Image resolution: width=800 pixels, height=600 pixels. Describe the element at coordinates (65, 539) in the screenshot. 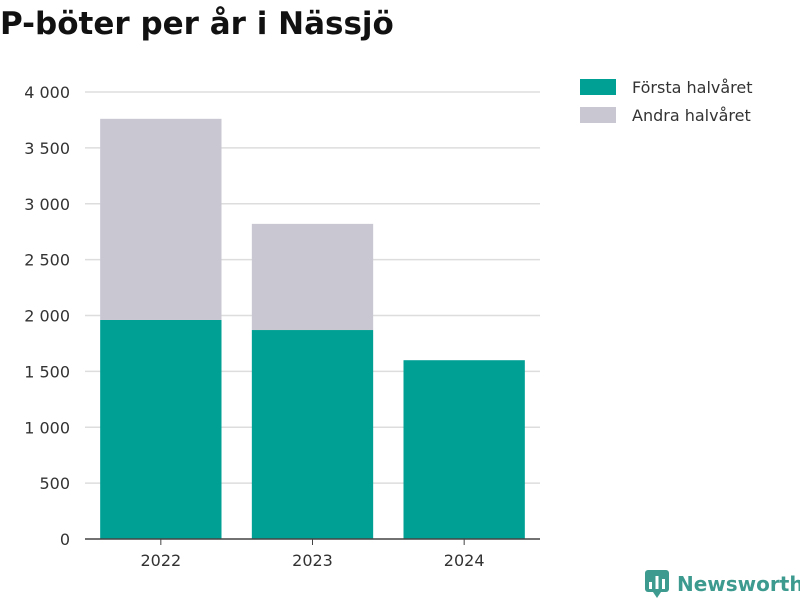

I see `y-tick-label: 0` at that location.